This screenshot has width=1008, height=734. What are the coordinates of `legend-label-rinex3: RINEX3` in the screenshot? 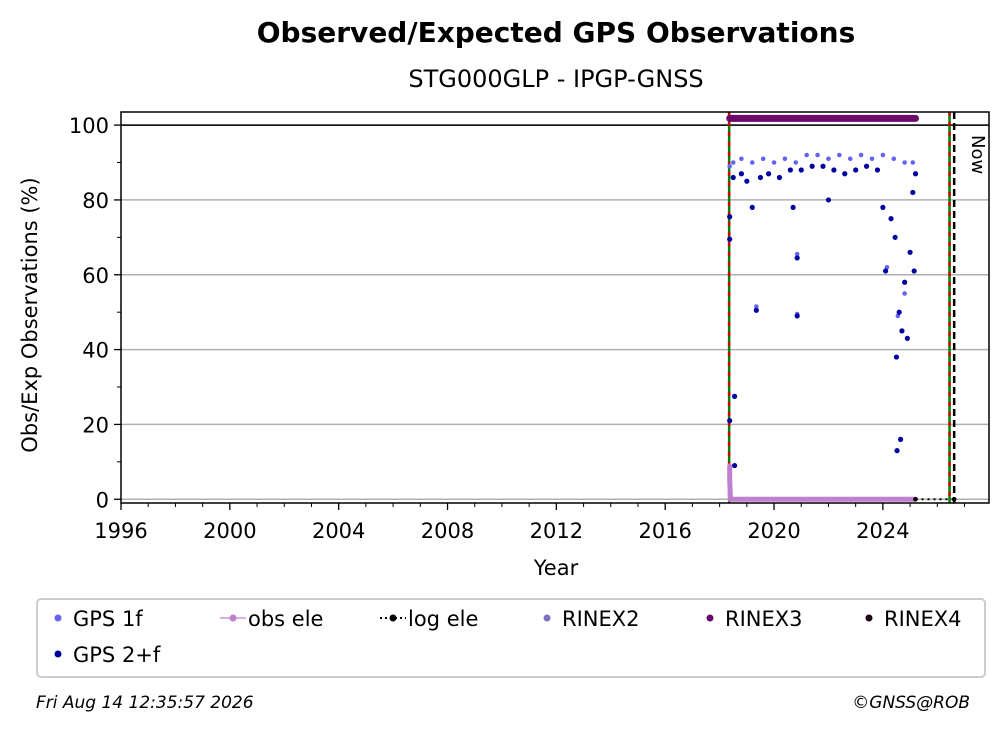 It's located at (764, 619).